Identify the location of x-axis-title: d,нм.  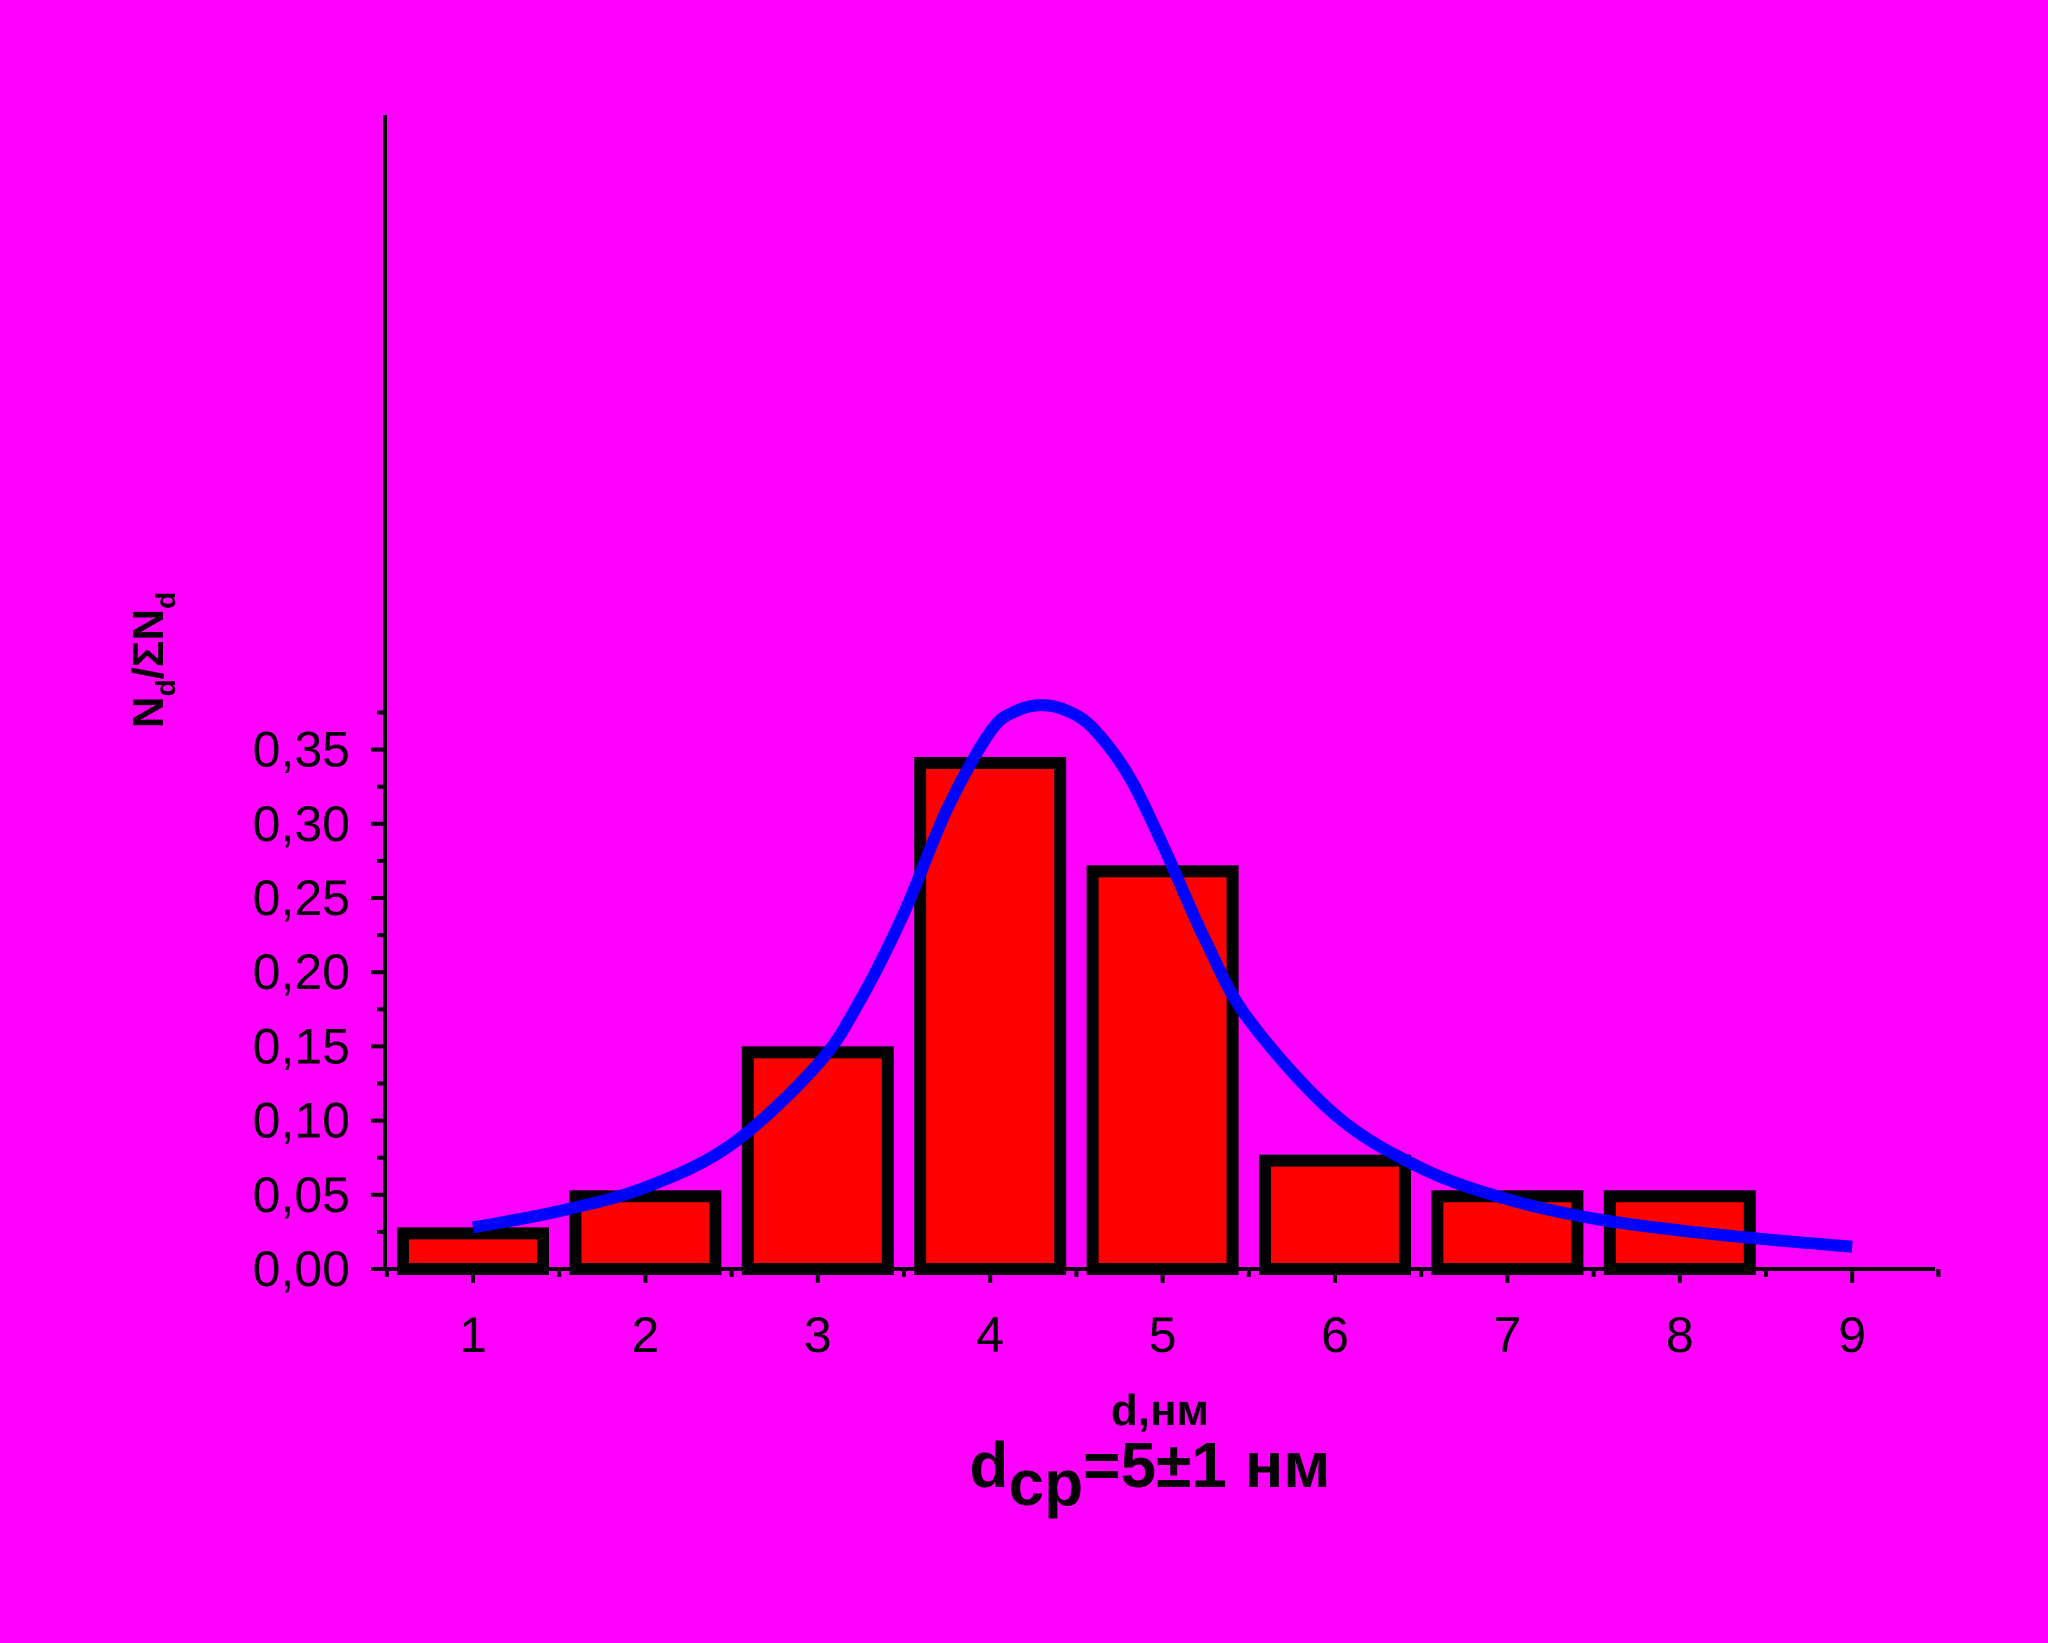
(1160, 1410).